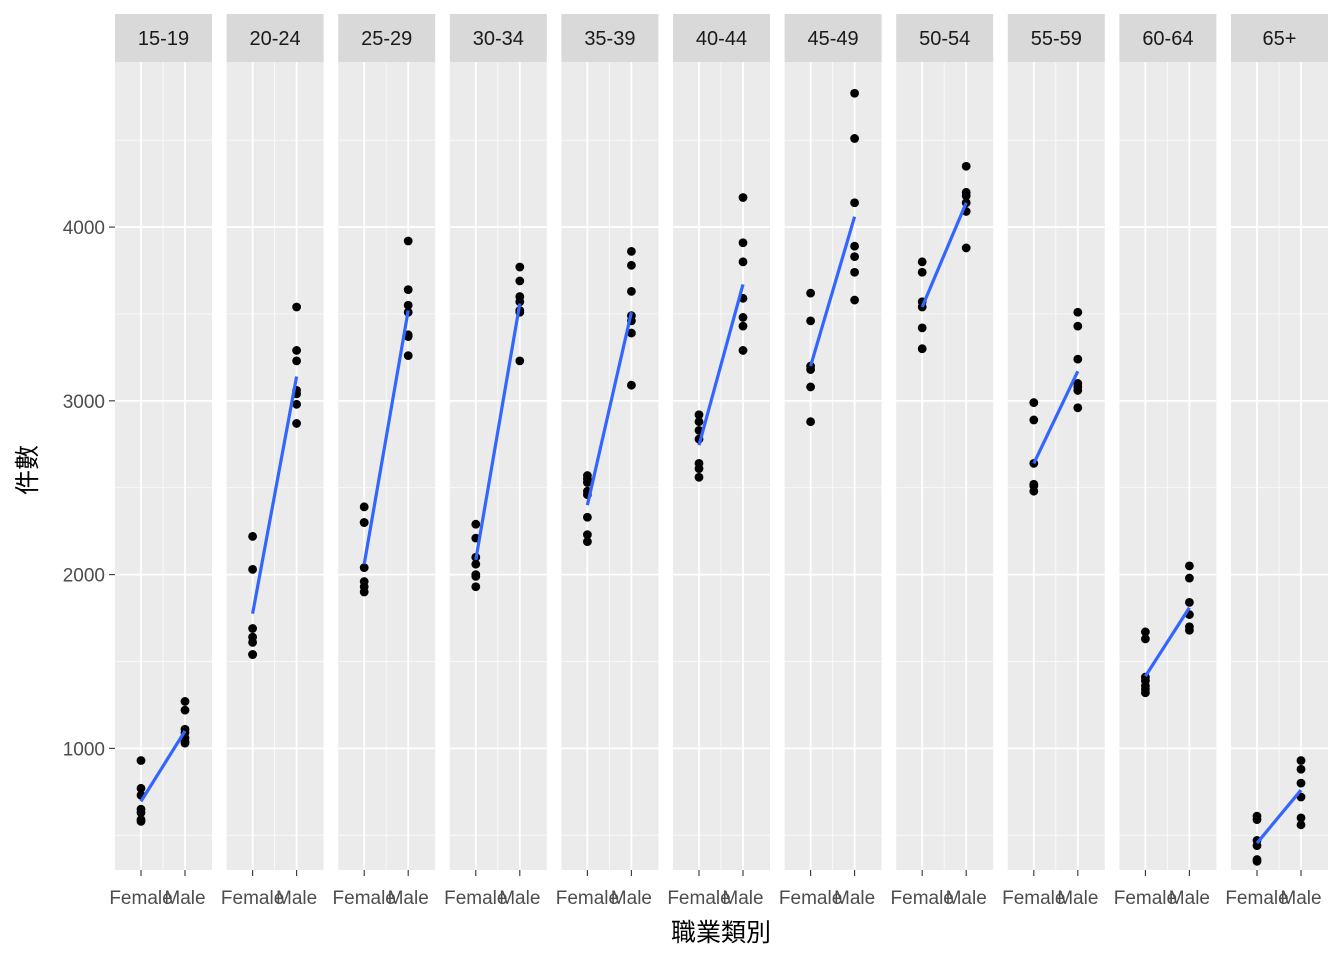 Image resolution: width=1344 pixels, height=965 pixels. I want to click on facet-strip-label: 55-59, so click(1056, 39).